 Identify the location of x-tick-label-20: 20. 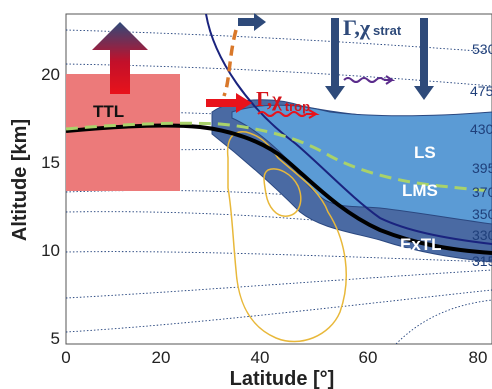
(161, 357).